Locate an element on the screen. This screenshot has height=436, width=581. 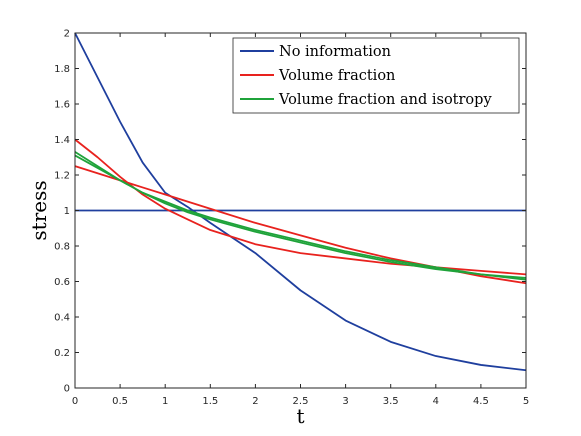
legend-label-volume-fraction-isotropy: Volume fraction and isotropy is located at coordinates (385, 100).